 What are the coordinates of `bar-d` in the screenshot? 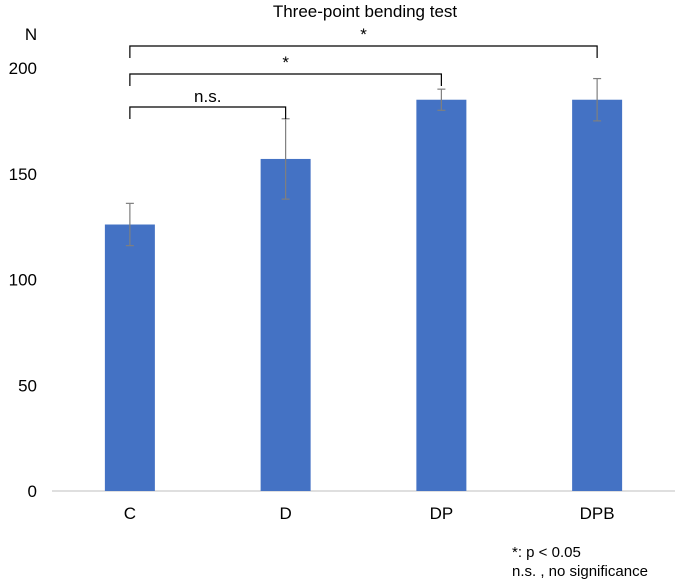 It's located at (285, 324).